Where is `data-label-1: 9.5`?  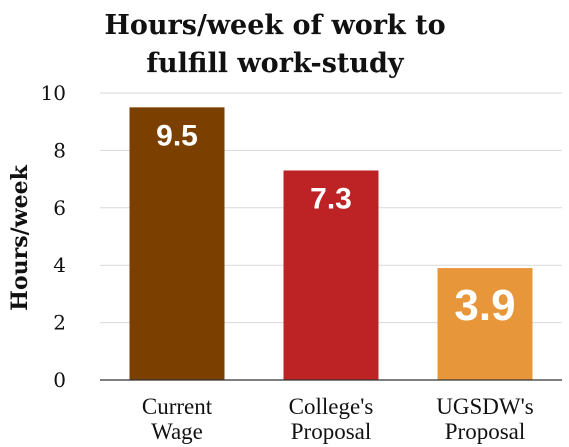
data-label-1: 9.5 is located at coordinates (177, 135).